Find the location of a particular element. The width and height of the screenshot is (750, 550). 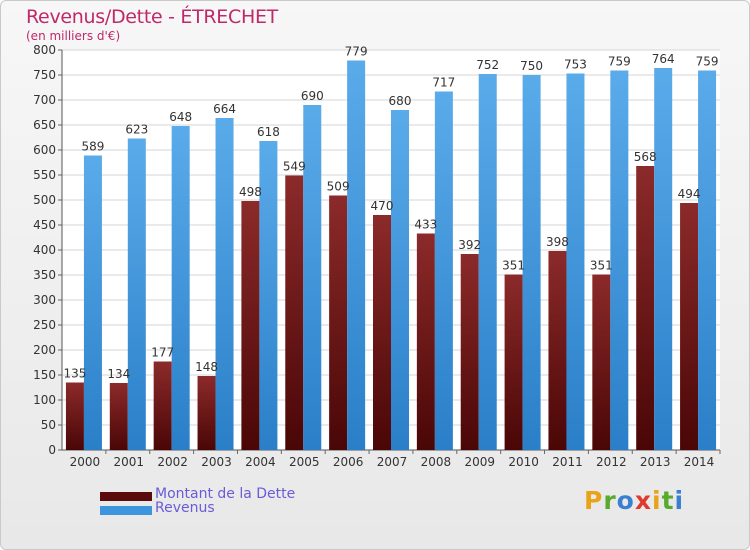

legend-label-revenus: Revenus is located at coordinates (185, 508).